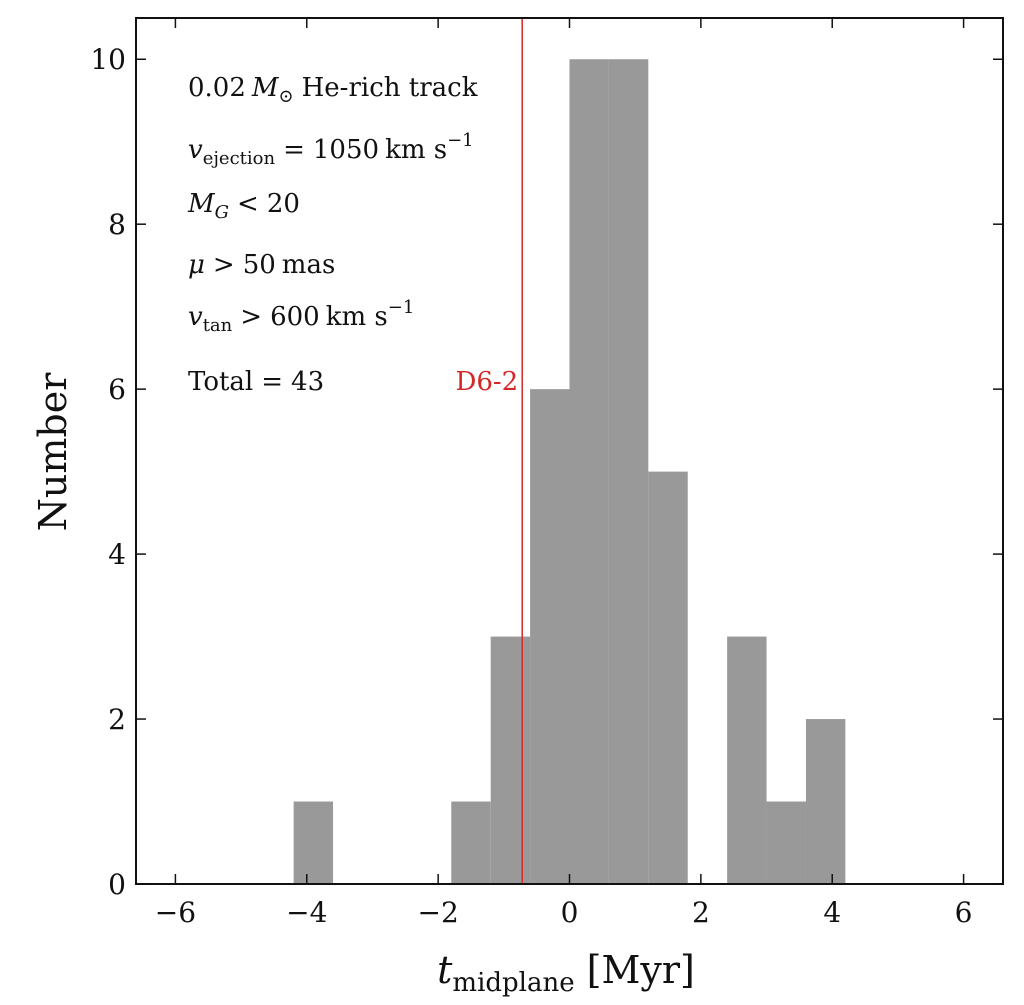 The width and height of the screenshot is (1024, 1005). I want to click on annotation-total: Total = 43, so click(256, 382).